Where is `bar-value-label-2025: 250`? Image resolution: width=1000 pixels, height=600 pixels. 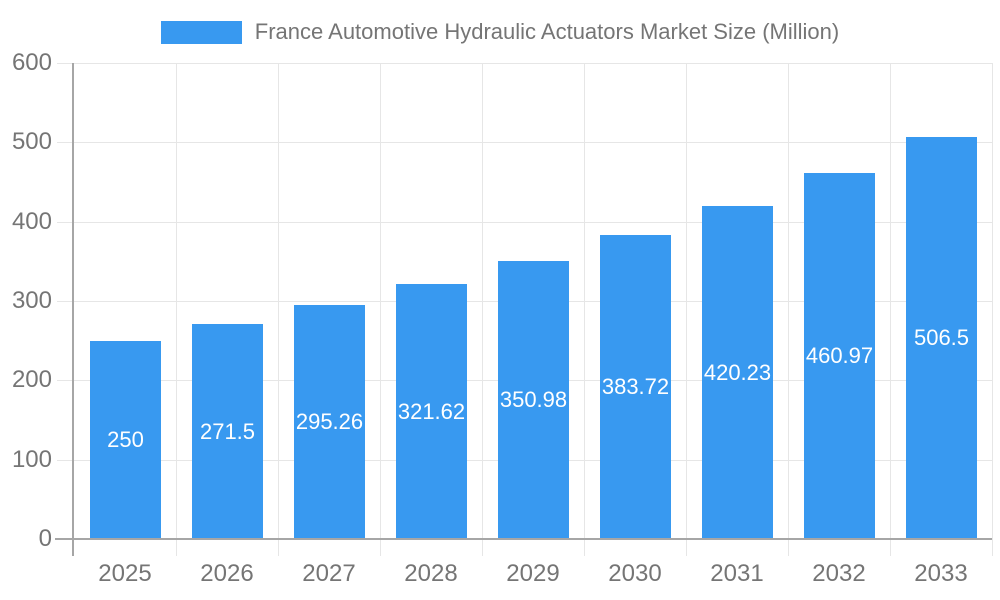
bar-value-label-2025: 250 is located at coordinates (125, 439).